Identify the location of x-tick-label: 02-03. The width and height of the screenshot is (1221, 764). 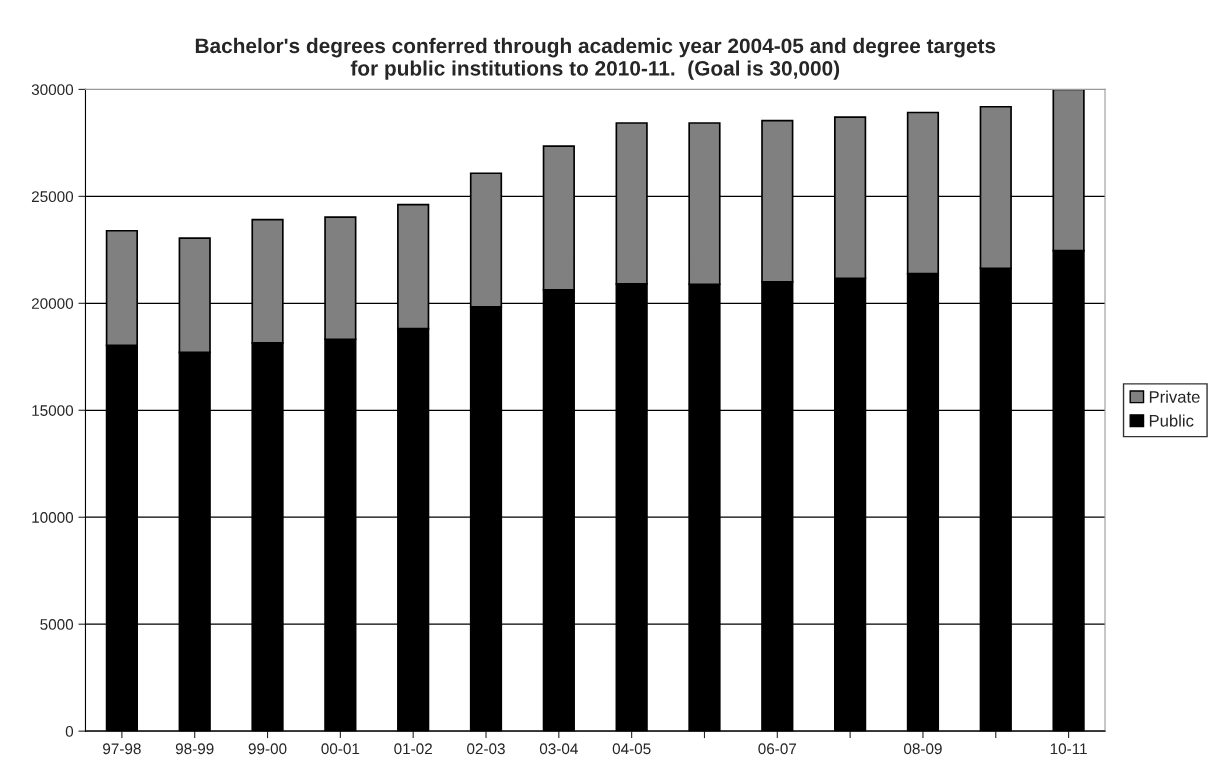
(486, 749).